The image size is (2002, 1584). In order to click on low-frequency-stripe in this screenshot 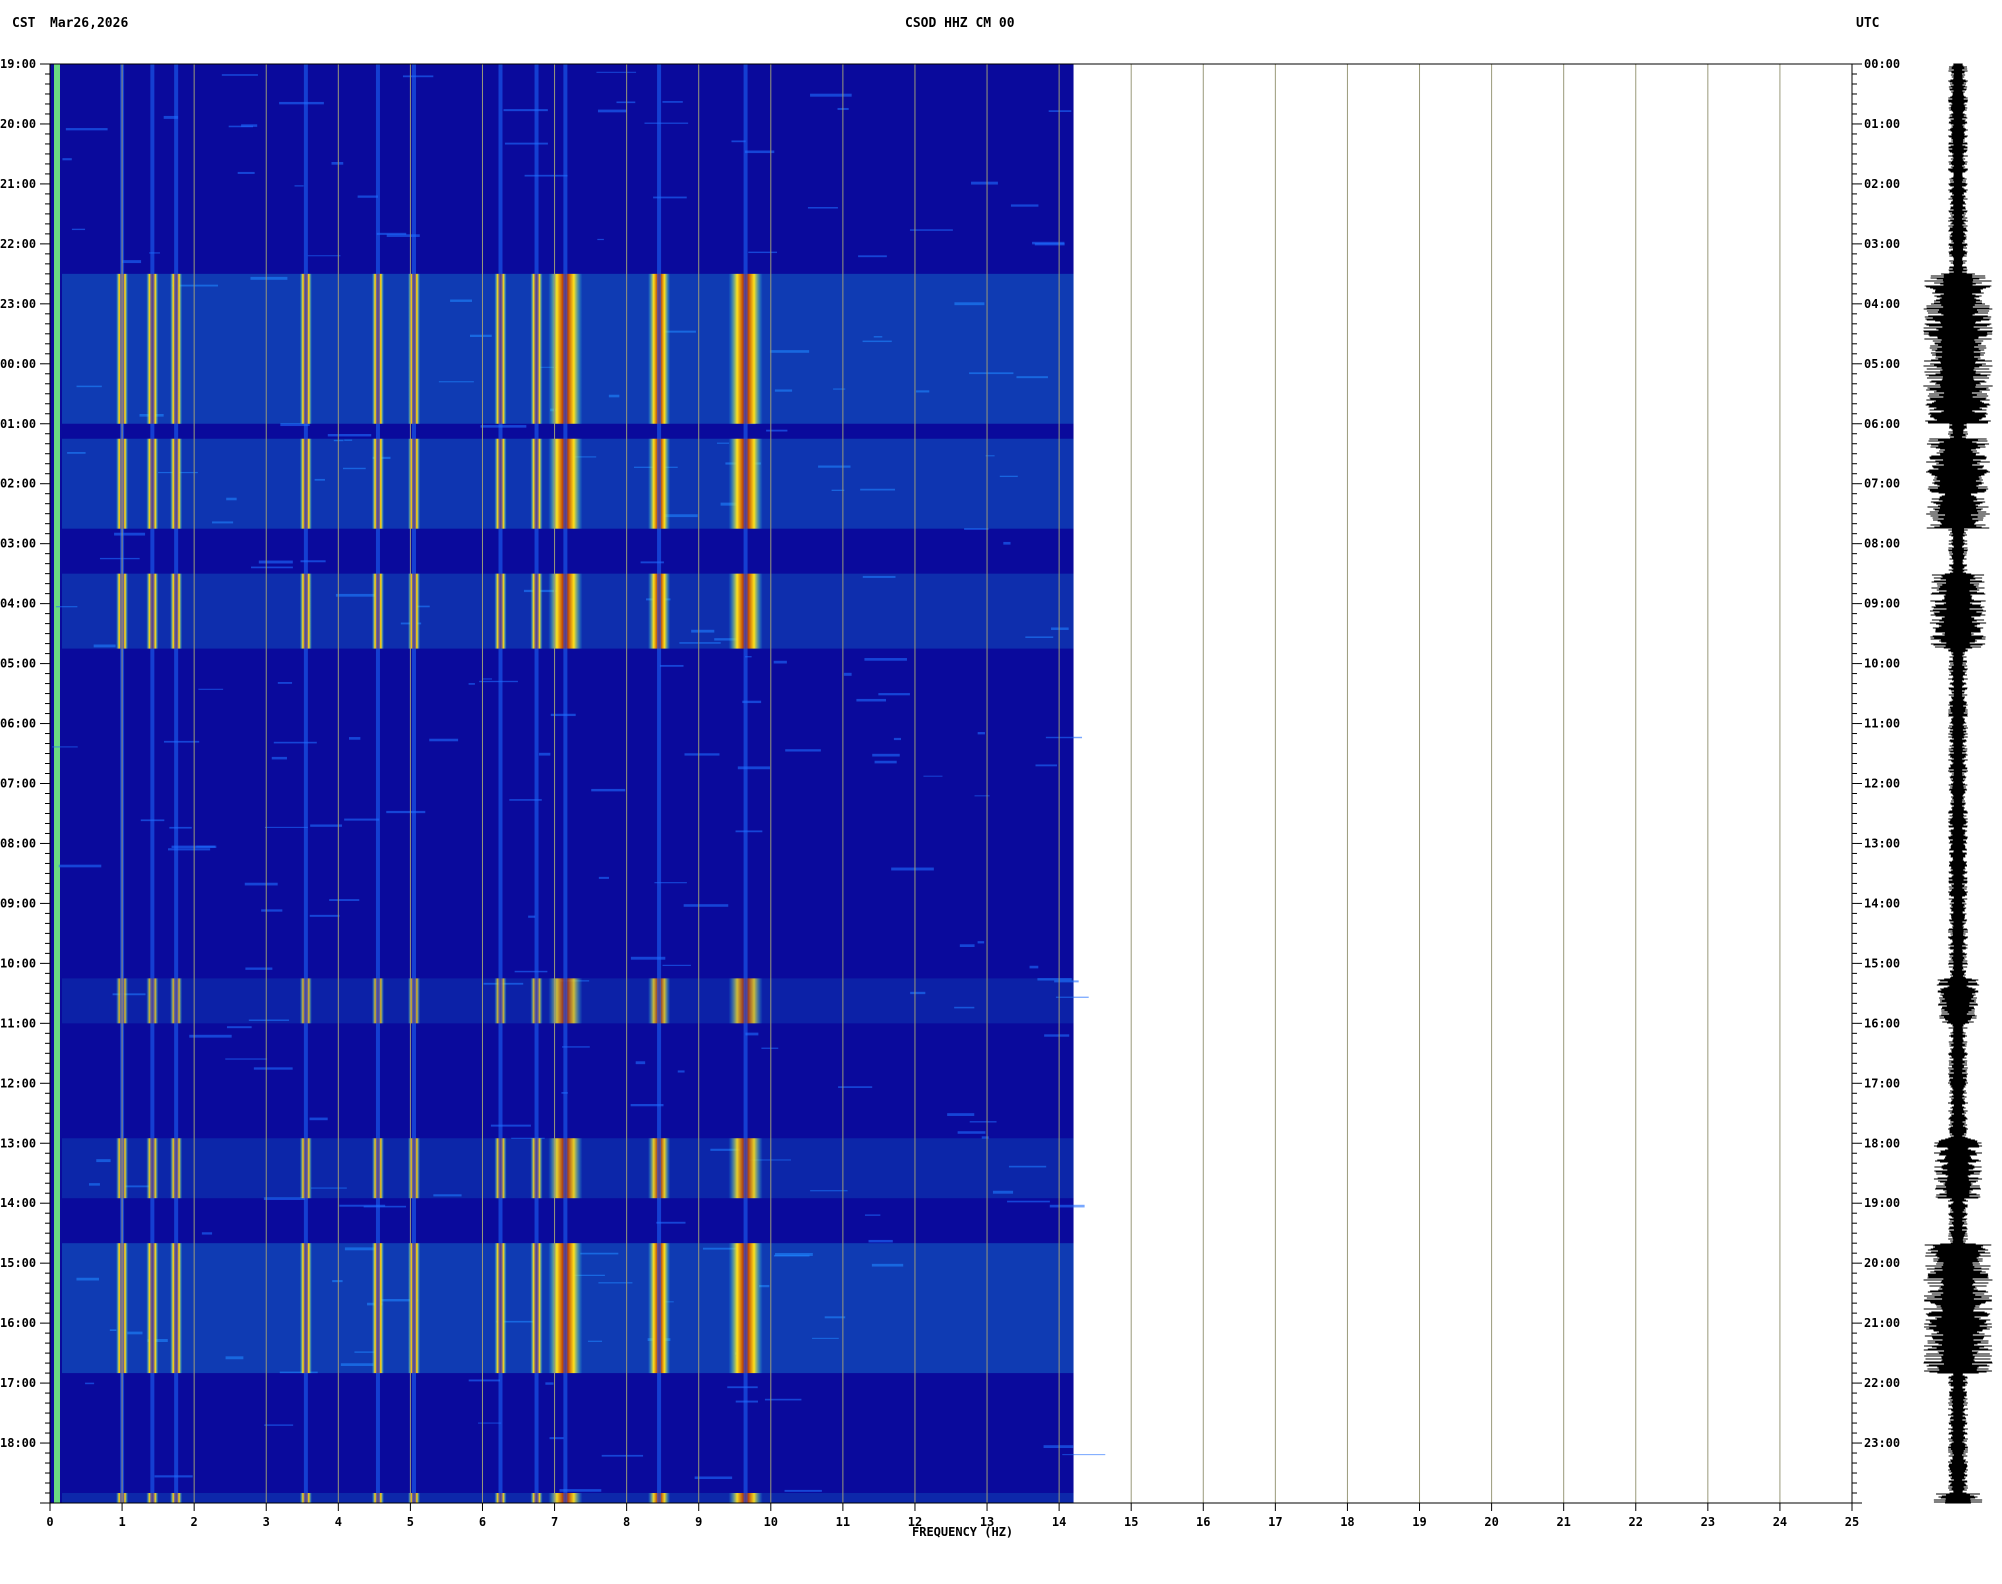, I will do `click(57, 783)`.